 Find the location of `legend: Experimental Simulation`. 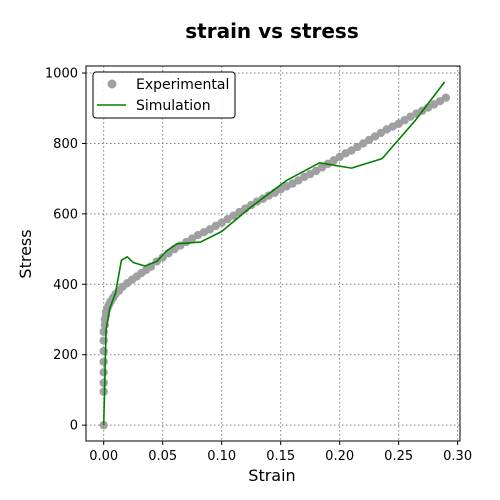

legend: Experimental Simulation is located at coordinates (164, 95).